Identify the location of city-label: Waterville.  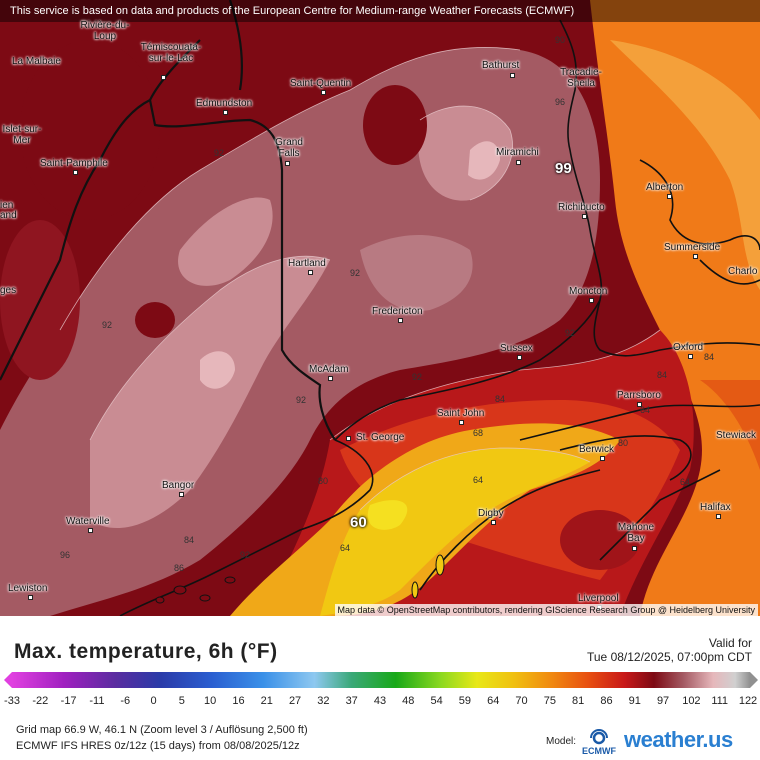
(88, 521).